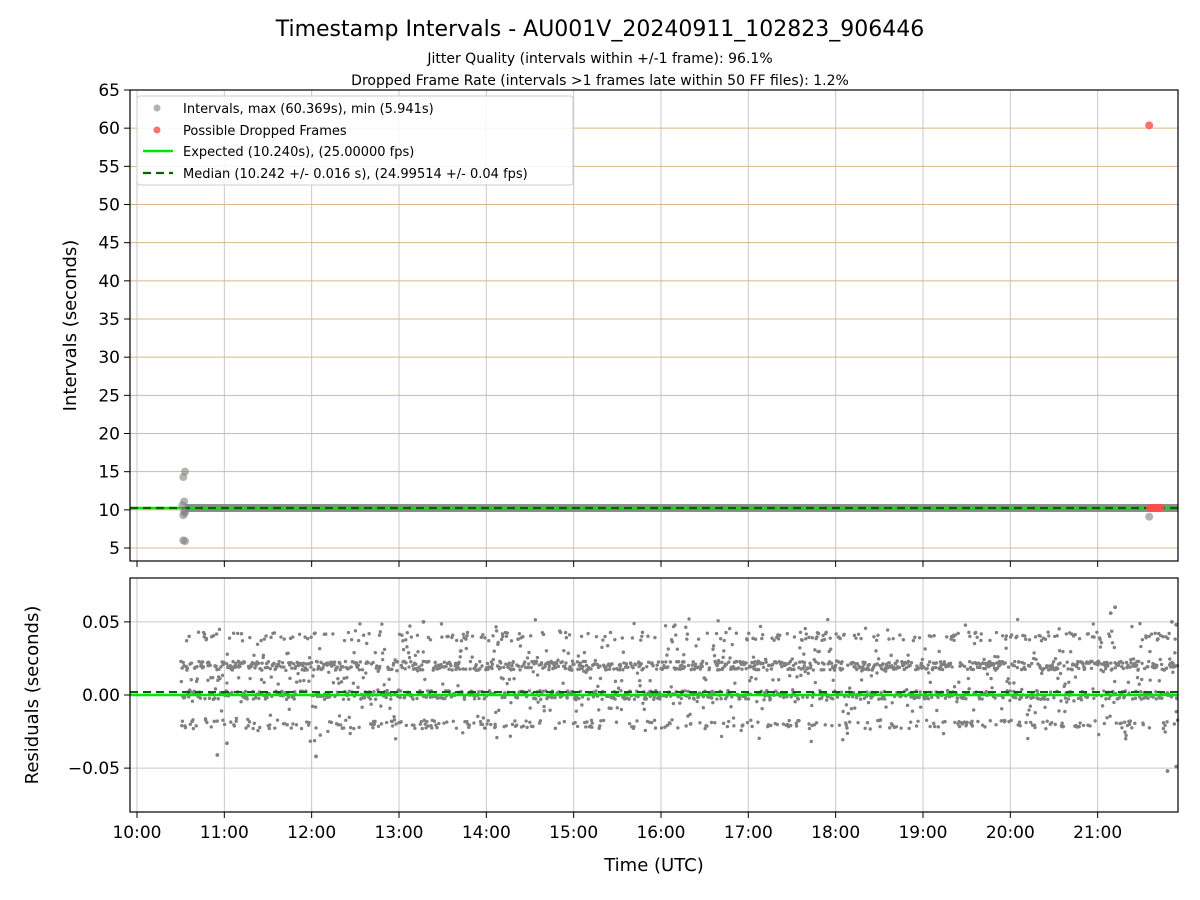  Describe the element at coordinates (109, 91) in the screenshot. I see `intervals-ytick-label: 65` at that location.